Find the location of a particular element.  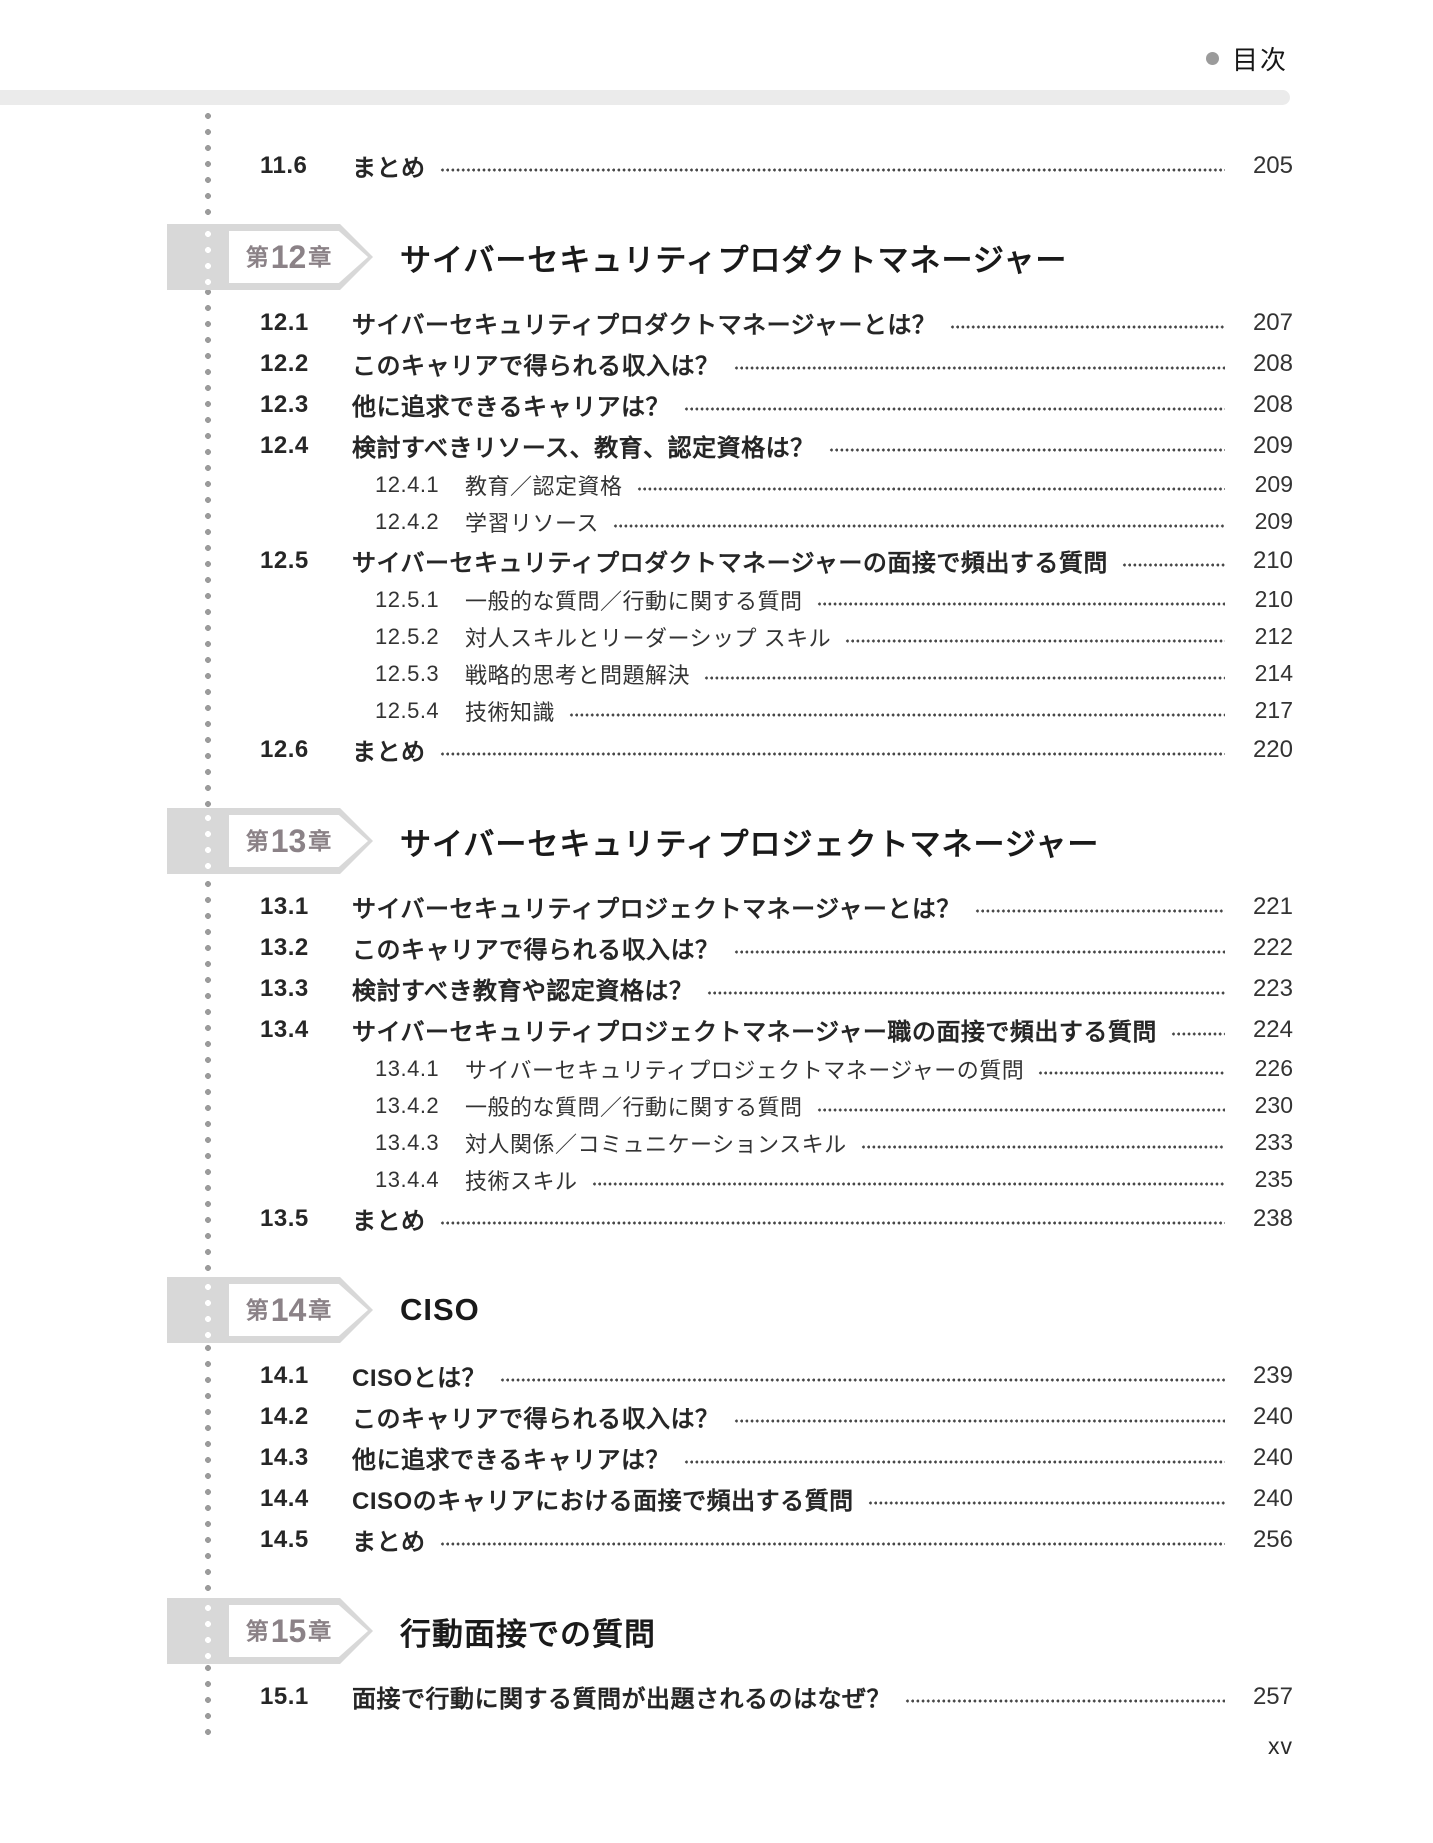

chapter-badge: 第 15 章 is located at coordinates (270, 1631).